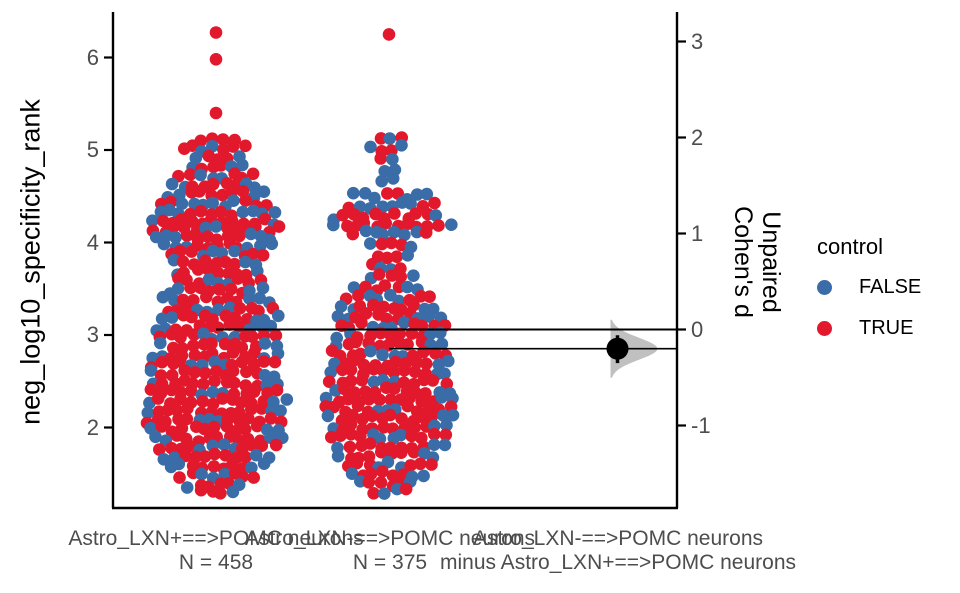  I want to click on legend-false-label: FALSE, so click(890, 287).